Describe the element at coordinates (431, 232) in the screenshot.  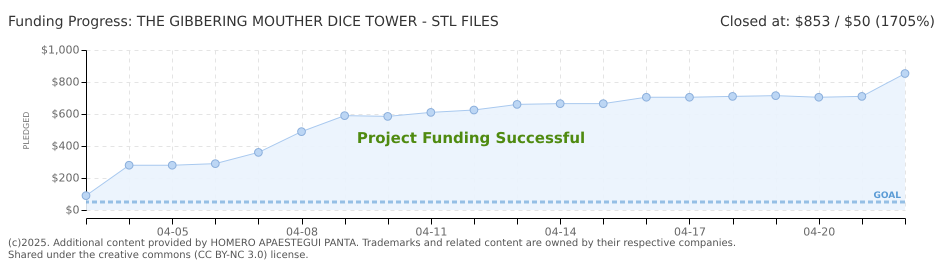
I see `x-tick-label: 04-11` at that location.